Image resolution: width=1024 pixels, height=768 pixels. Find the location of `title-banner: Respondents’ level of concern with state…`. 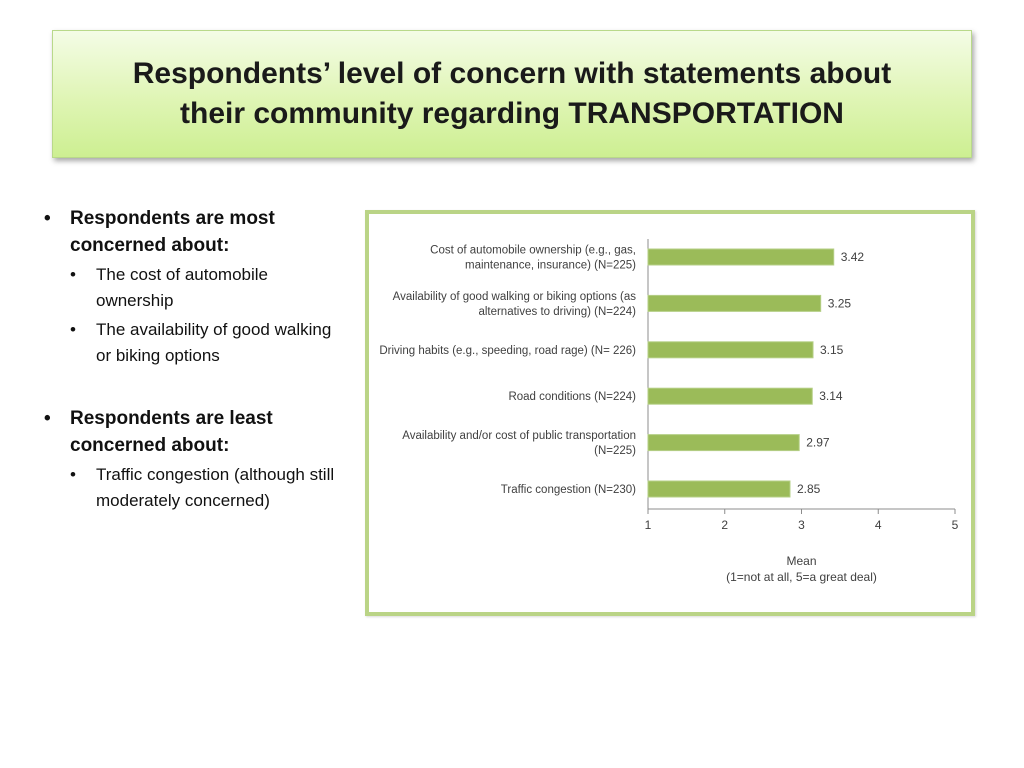

title-banner: Respondents’ level of concern with state… is located at coordinates (512, 94).